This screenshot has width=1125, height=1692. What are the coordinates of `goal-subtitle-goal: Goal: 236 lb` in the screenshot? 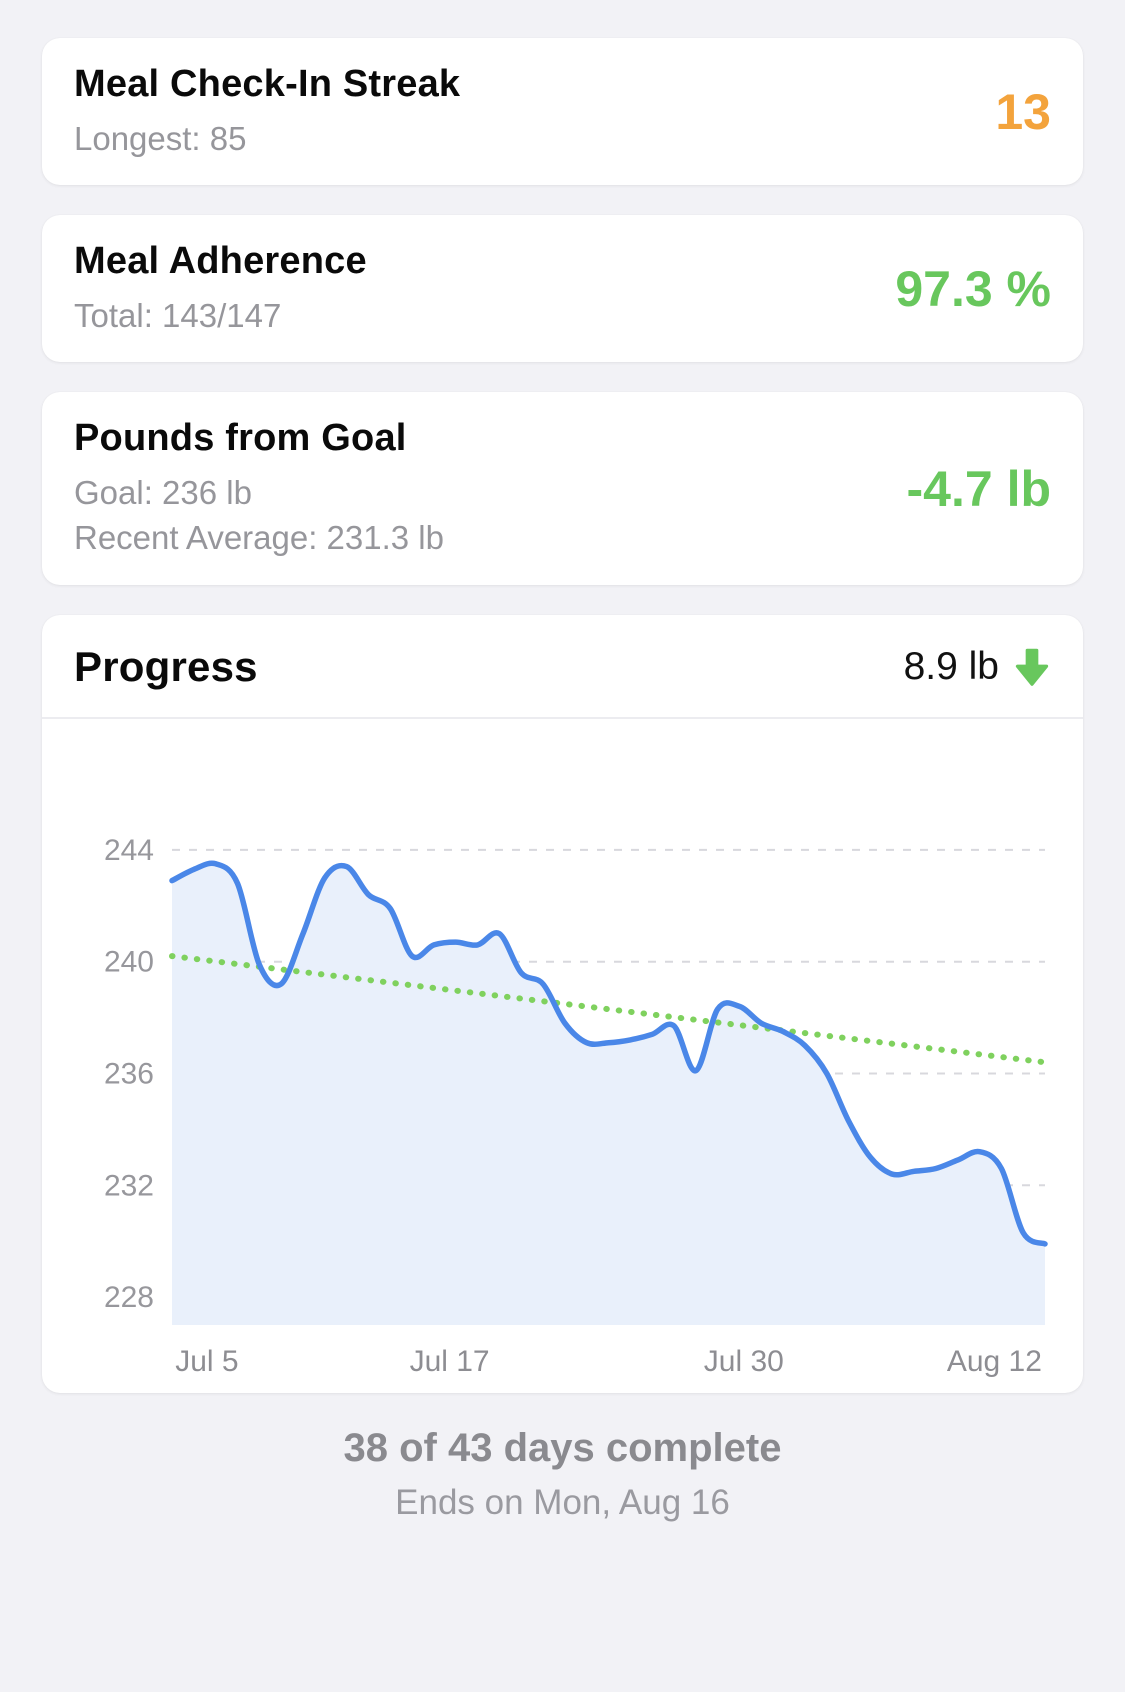 It's located at (163, 492).